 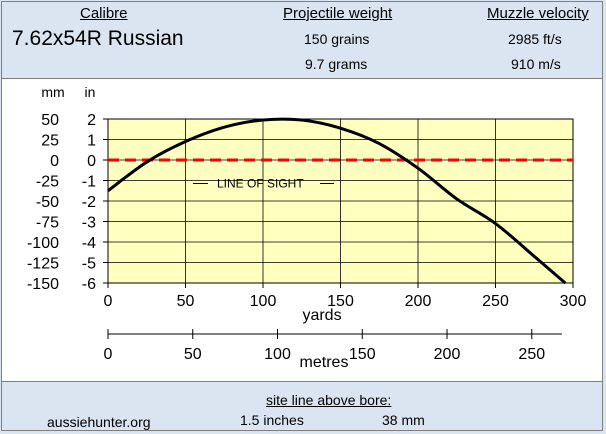 I want to click on y-tick-label-mm: -75, so click(x=47, y=223).